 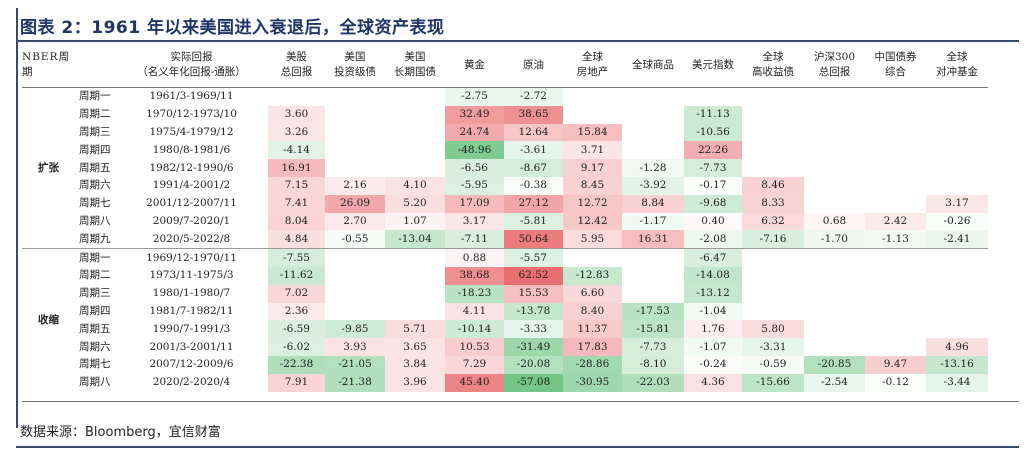 What do you see at coordinates (533, 293) in the screenshot?
I see `value-cell: 15.53` at bounding box center [533, 293].